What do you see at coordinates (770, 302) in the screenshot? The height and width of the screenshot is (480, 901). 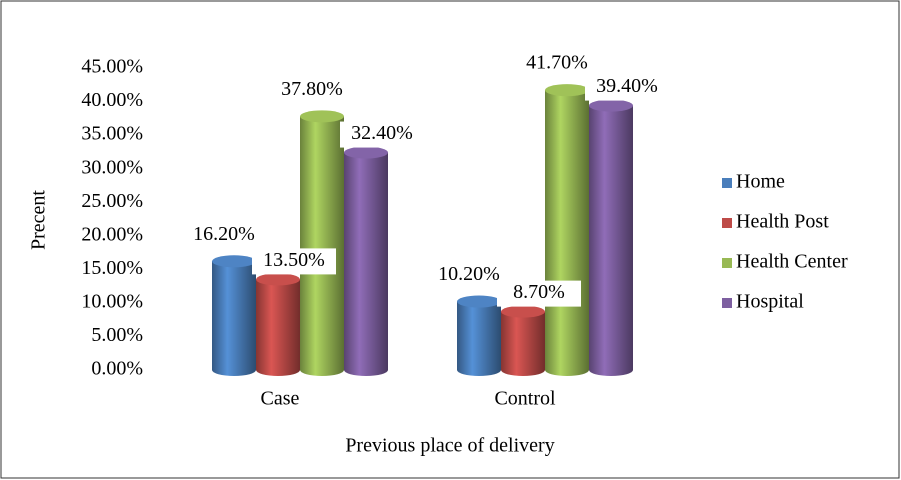 I see `legend-label: Hospital` at bounding box center [770, 302].